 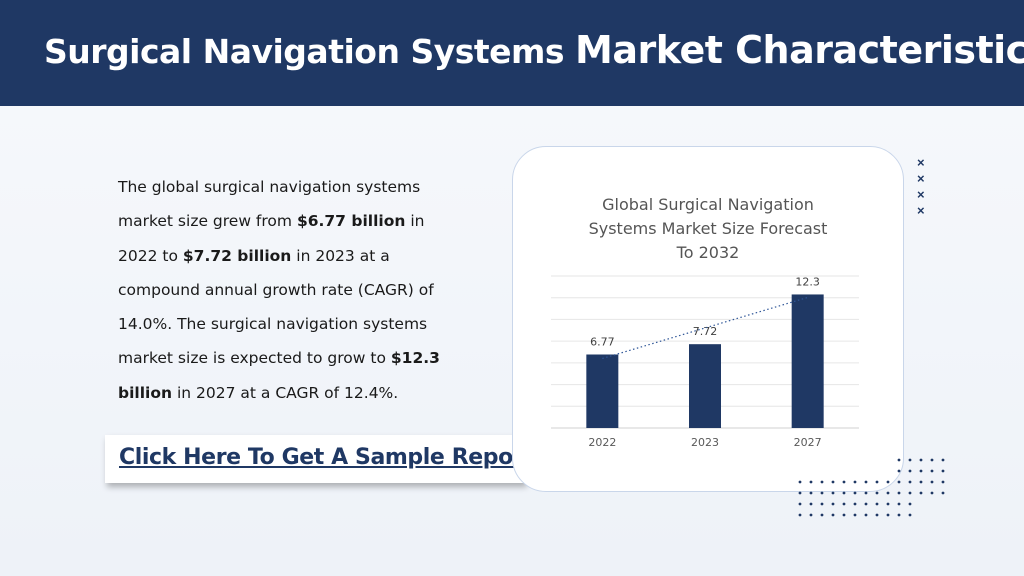 What do you see at coordinates (705, 331) in the screenshot?
I see `data-label: 7.72` at bounding box center [705, 331].